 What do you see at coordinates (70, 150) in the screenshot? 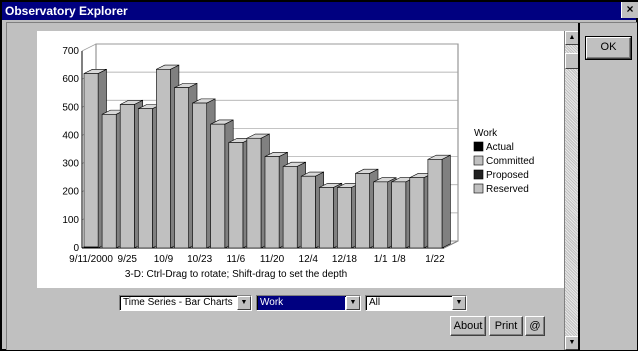
I see `y-tick-labels: 0 100 200 300 400 500 600 700` at bounding box center [70, 150].